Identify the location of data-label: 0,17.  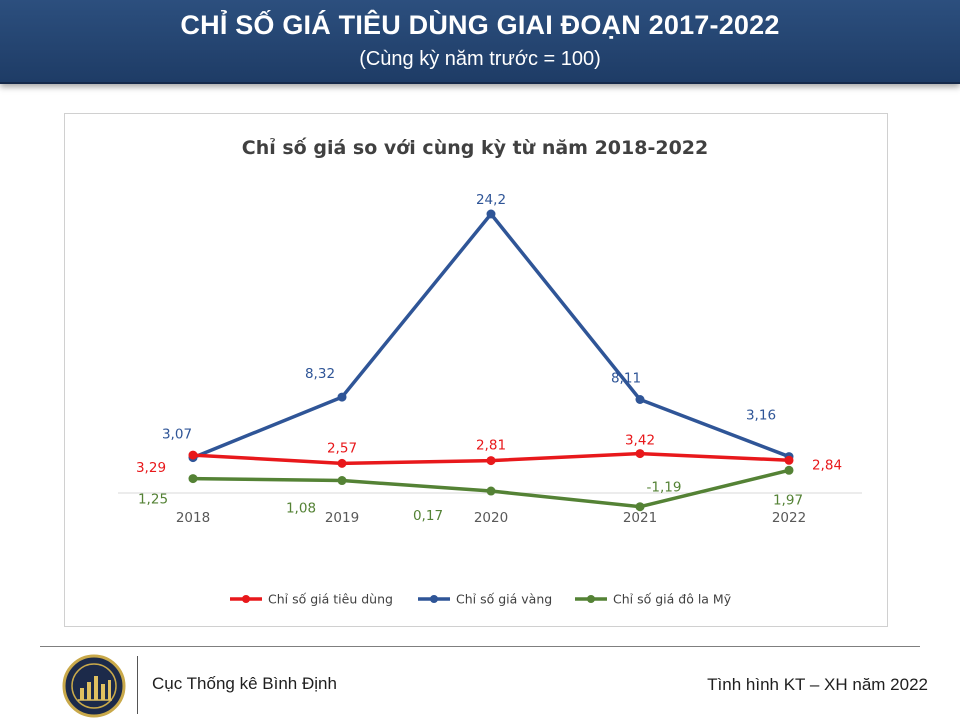
(428, 516).